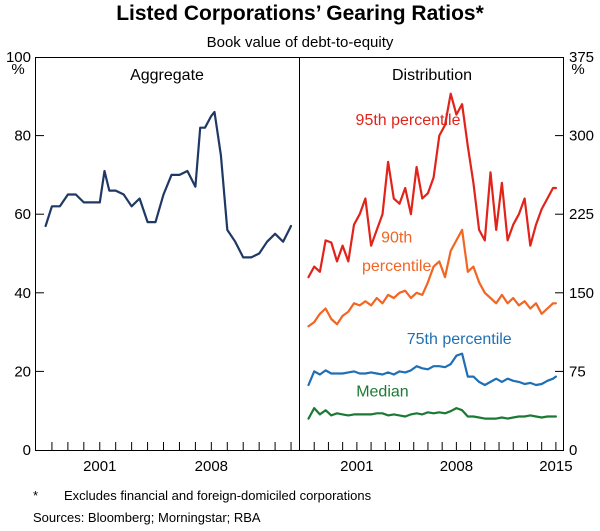 The image size is (600, 531). I want to click on annotation-90th-percentile: 90th, so click(396, 237).